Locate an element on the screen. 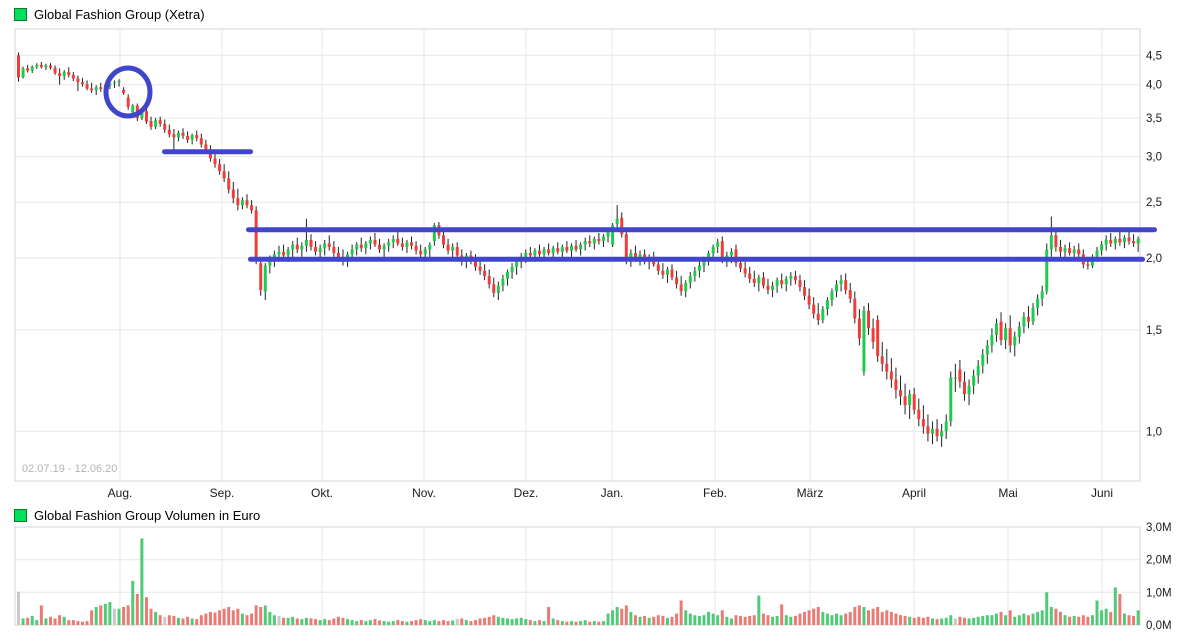  price-tick-label: 3,0 is located at coordinates (1154, 158).